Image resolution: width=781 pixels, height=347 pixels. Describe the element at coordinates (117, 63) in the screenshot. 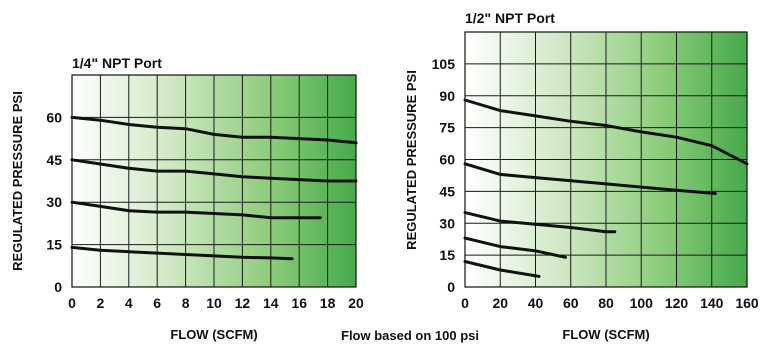

I see `chart-title-left: 1/4" NPT Port` at that location.